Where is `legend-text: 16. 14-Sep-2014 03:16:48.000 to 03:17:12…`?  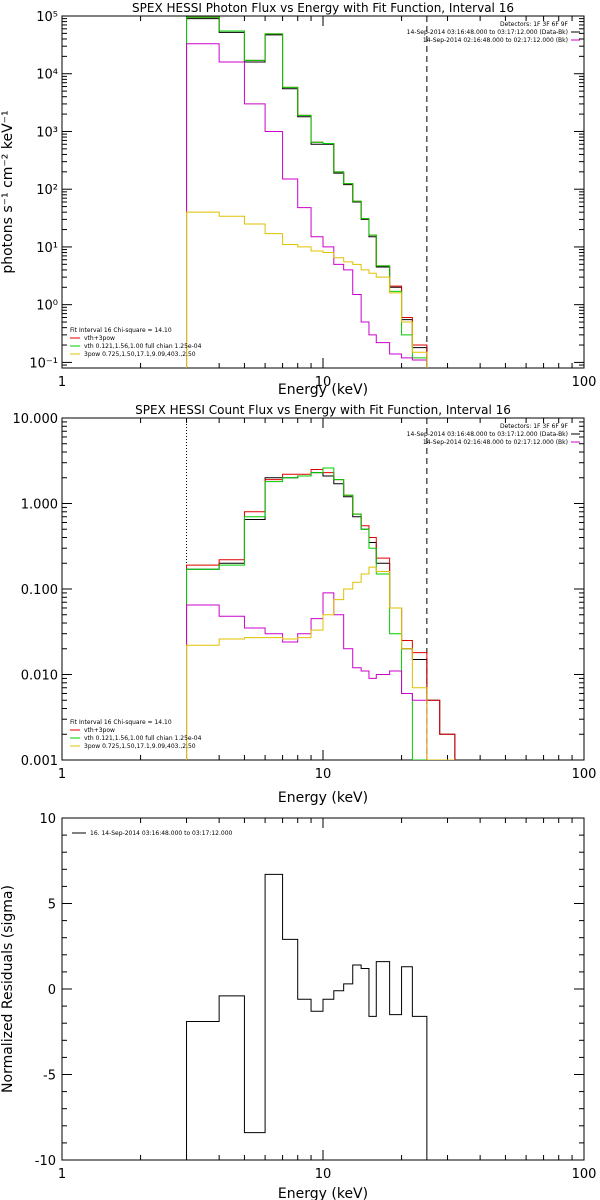 legend-text: 16. 14-Sep-2014 03:16:48.000 to 03:17:12… is located at coordinates (161, 833).